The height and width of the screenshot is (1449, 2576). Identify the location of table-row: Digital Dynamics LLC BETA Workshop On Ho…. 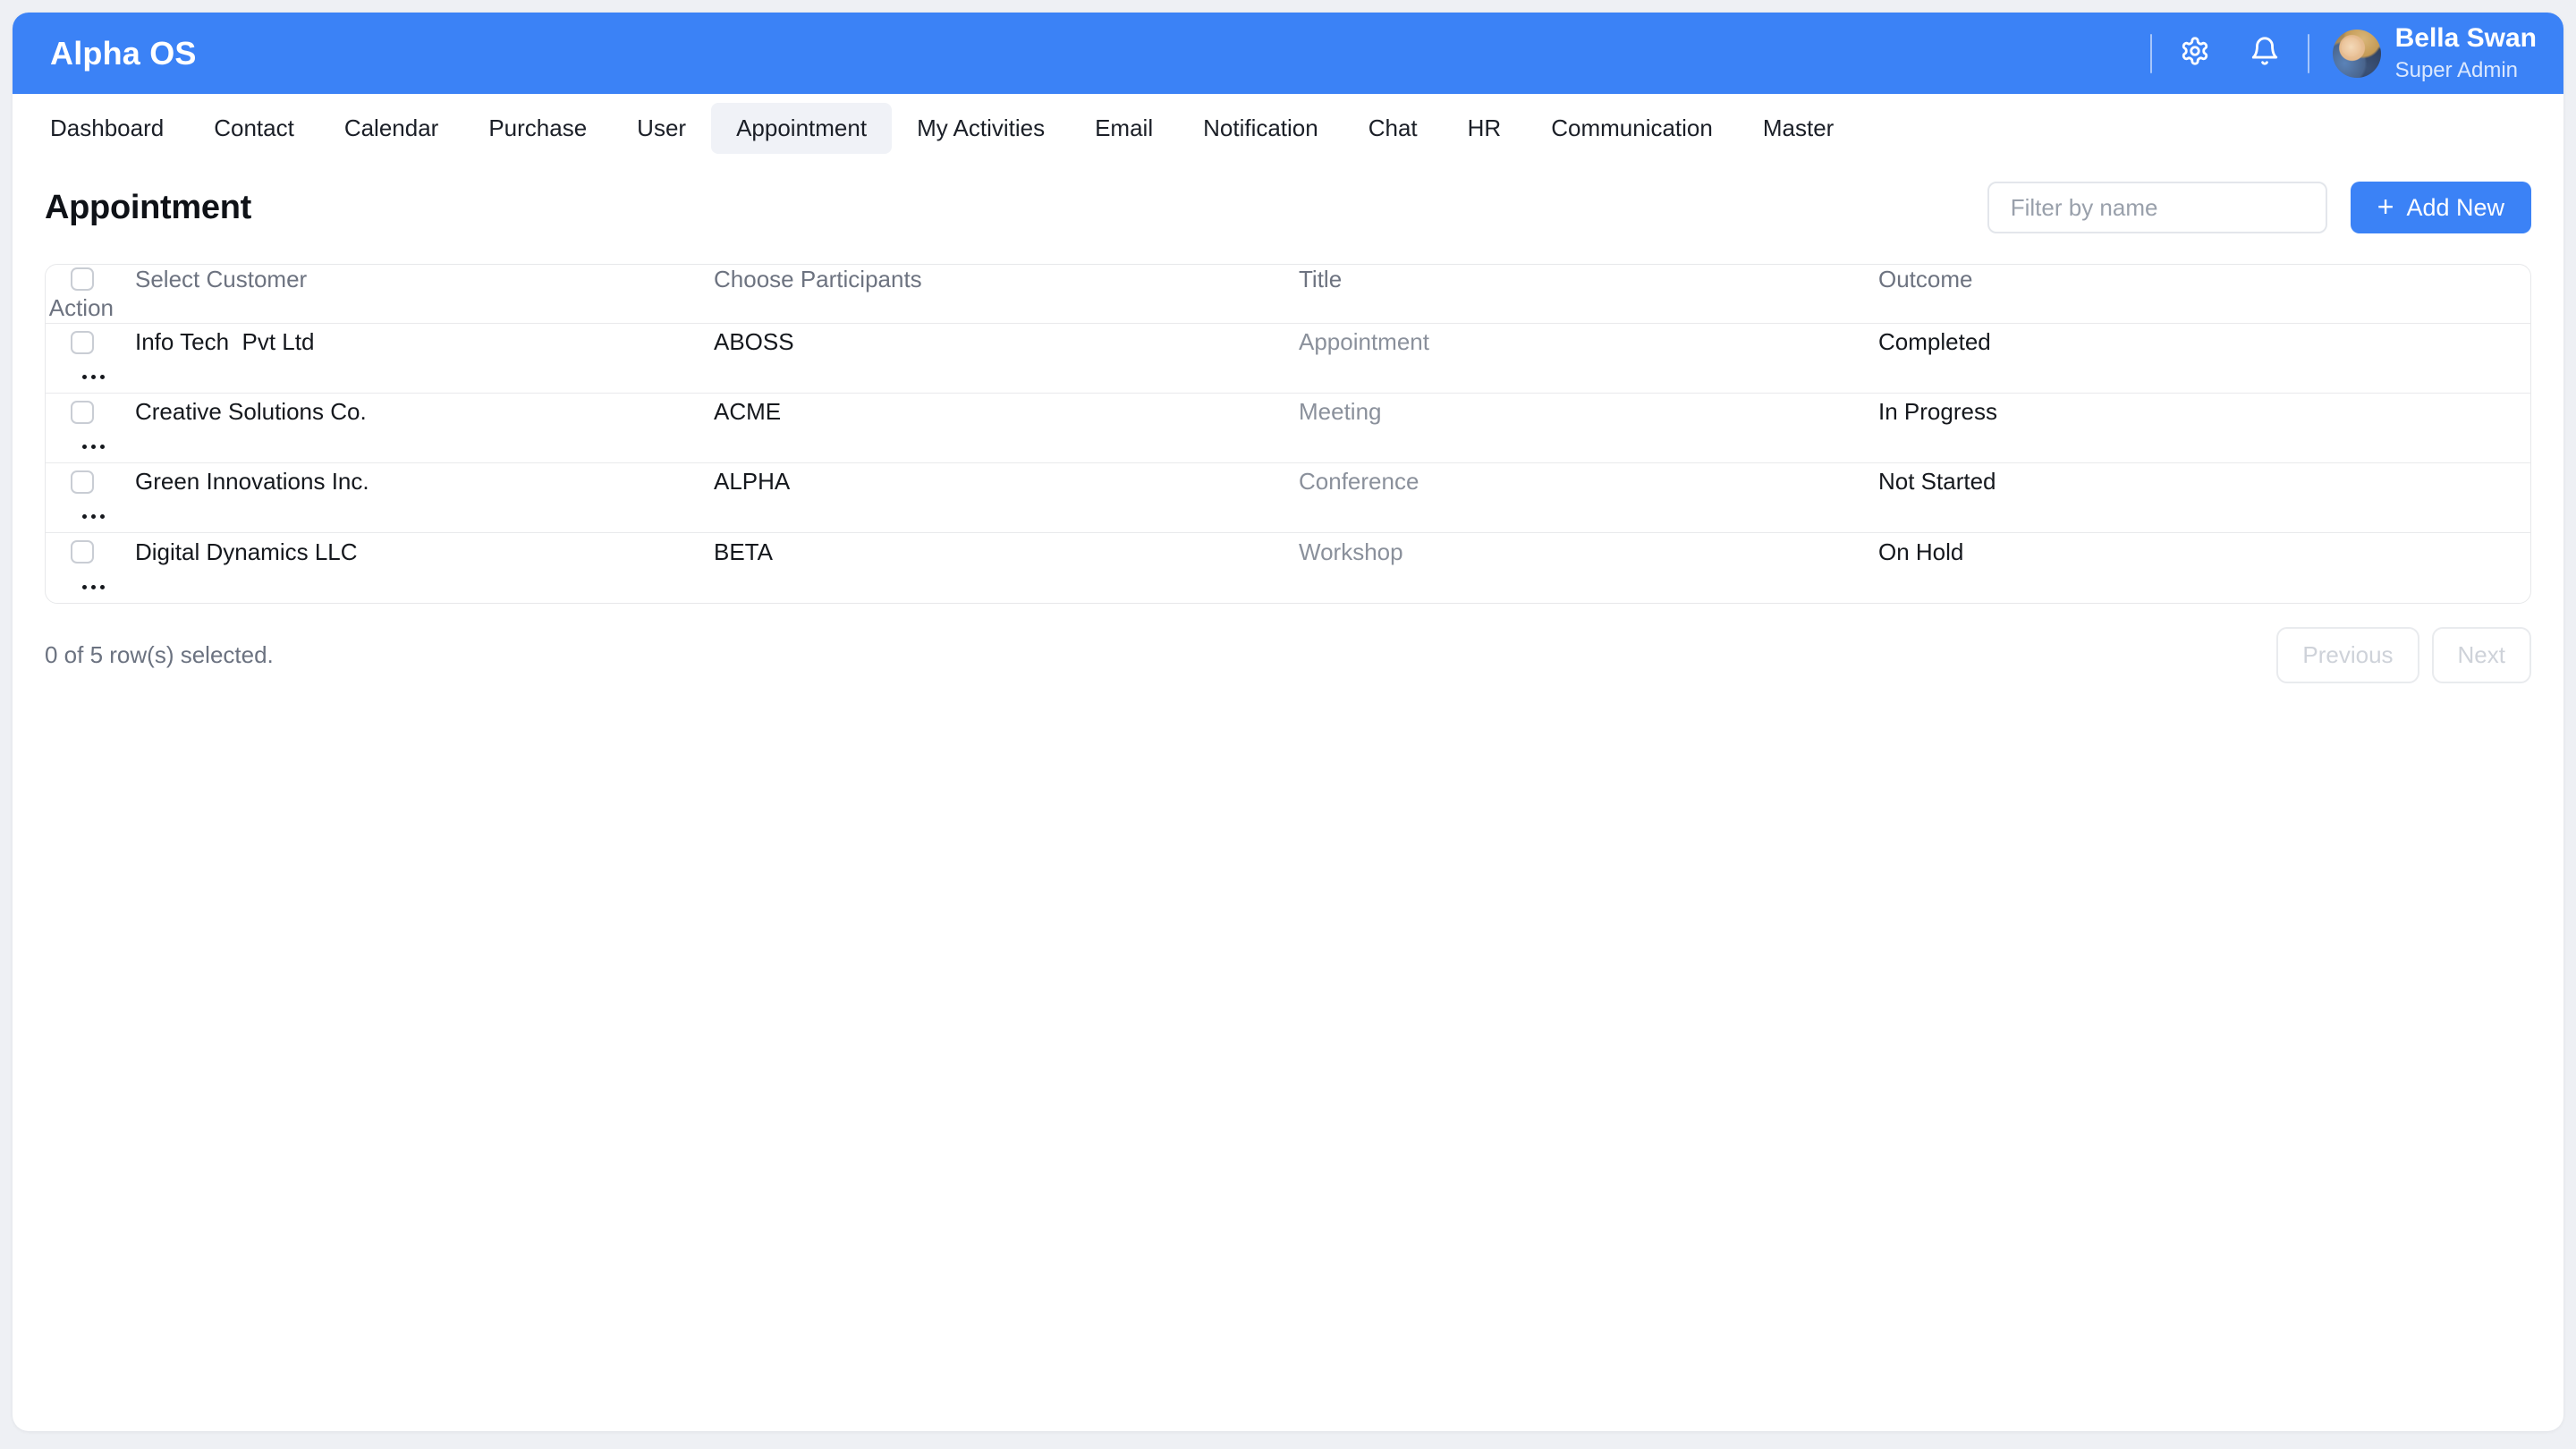
(1288, 568).